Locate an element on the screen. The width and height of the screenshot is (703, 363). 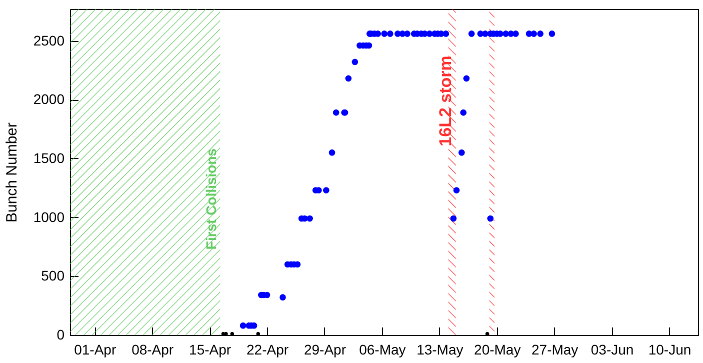
x-tick-label: 06-May is located at coordinates (382, 350).